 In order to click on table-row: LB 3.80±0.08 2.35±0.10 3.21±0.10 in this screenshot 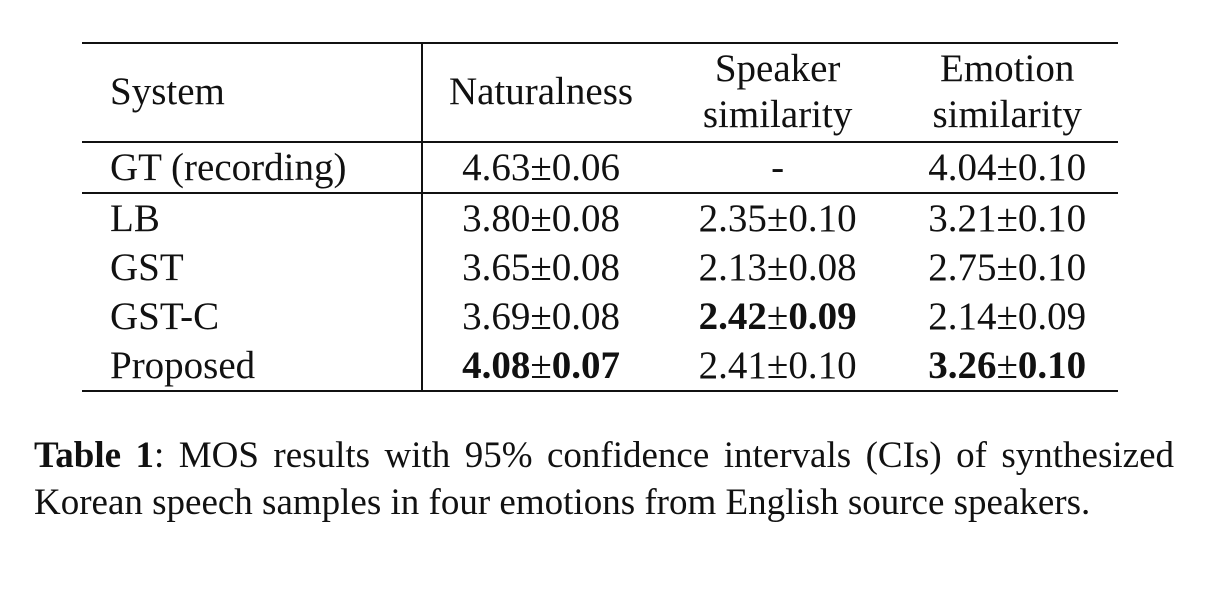, I will do `click(600, 218)`.